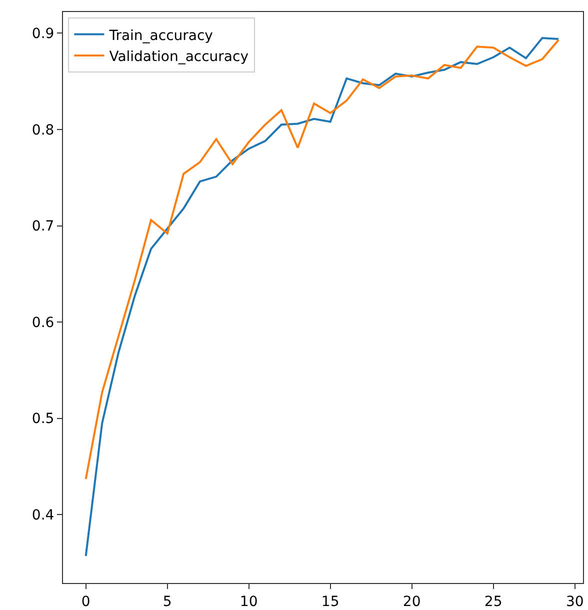  Describe the element at coordinates (330, 602) in the screenshot. I see `x-tick-label: 15` at that location.